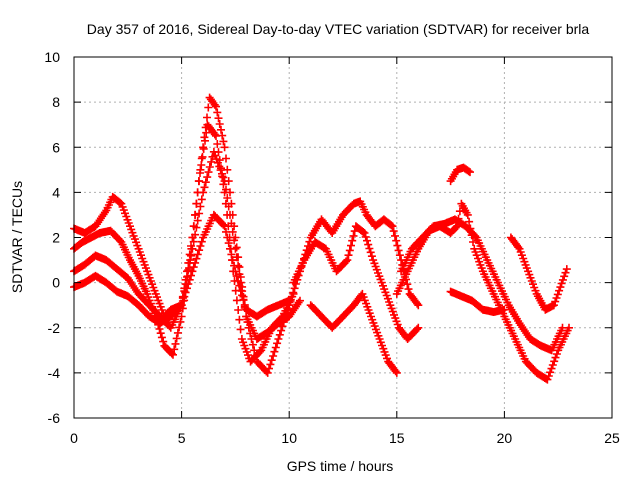  Describe the element at coordinates (54, 418) in the screenshot. I see `y-tick-label: -6` at that location.